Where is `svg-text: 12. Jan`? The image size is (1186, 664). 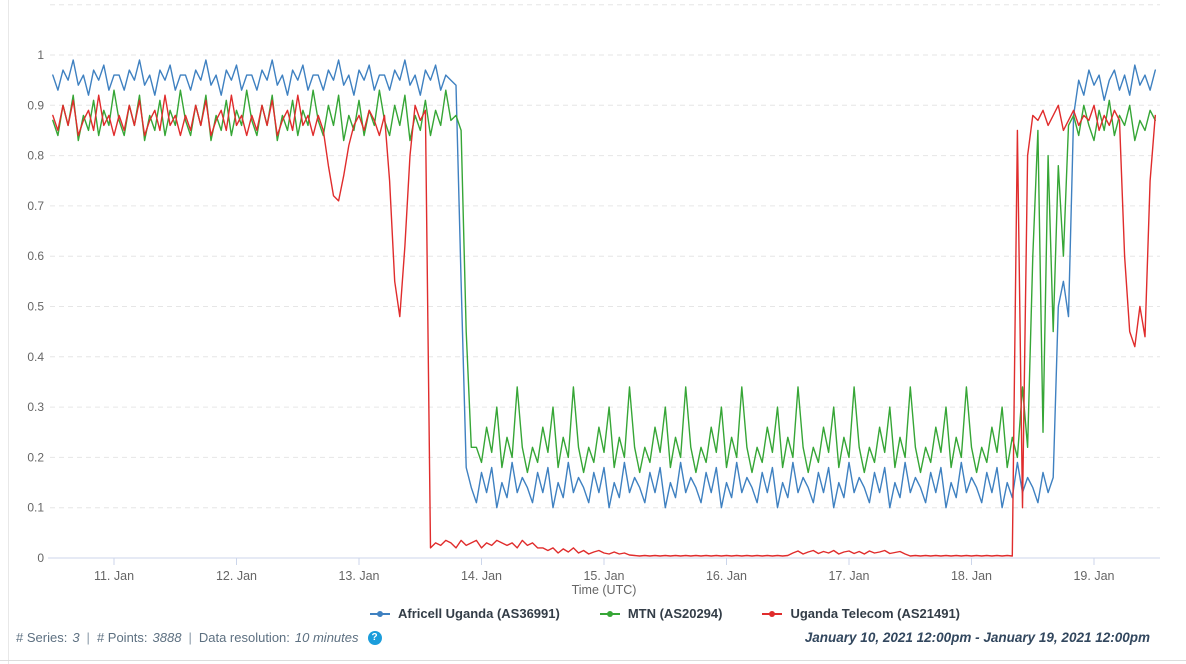
svg-text: 12. Jan is located at coordinates (236, 576).